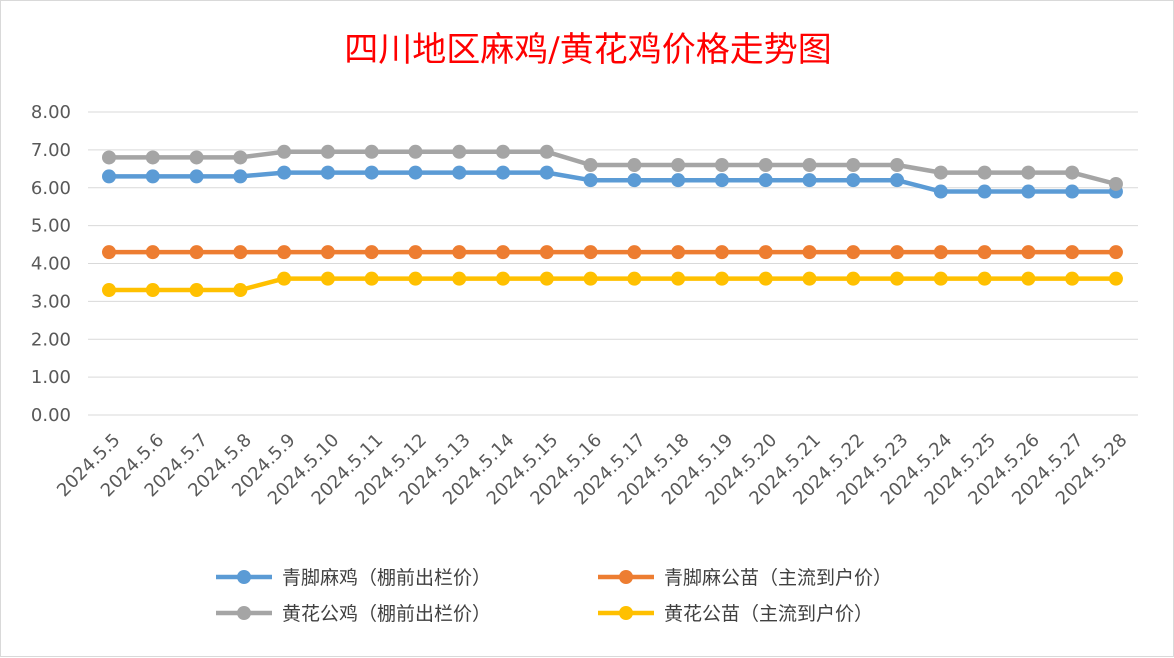 The image size is (1174, 658). I want to click on y-axis: 0.00 1.00 2.00 3.00 4.00 5.00 6.00 7.00 8.00, so click(51, 264).